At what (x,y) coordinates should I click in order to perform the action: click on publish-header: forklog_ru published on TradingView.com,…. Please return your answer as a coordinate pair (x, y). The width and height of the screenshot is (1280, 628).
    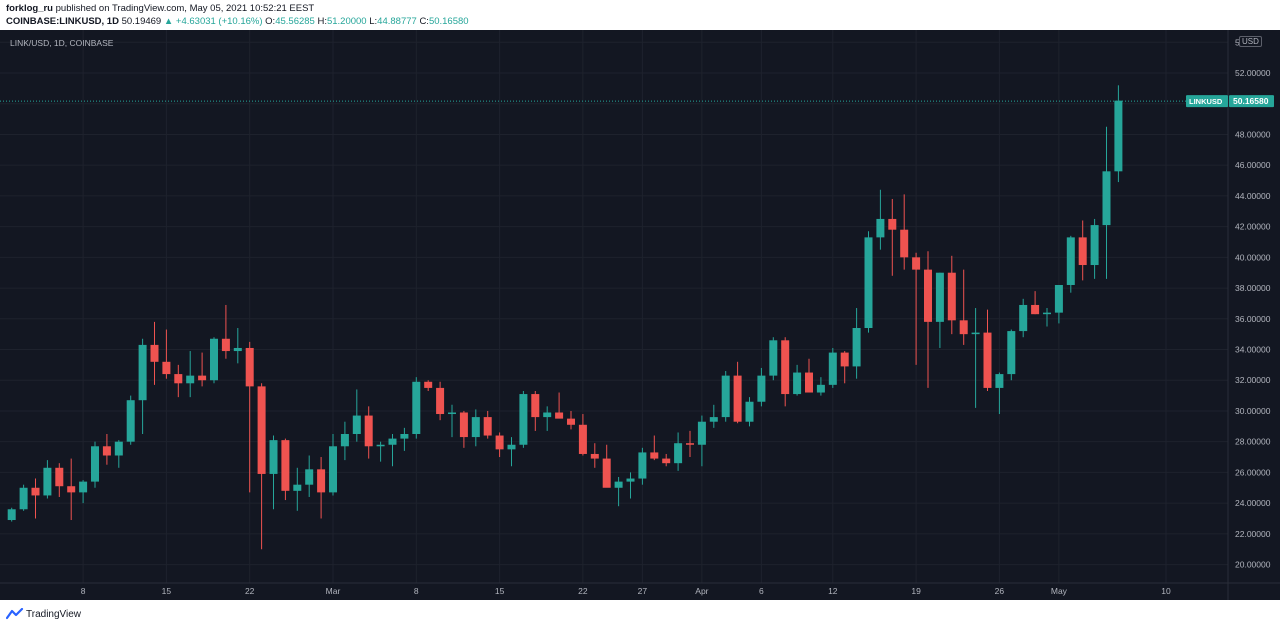
    Looking at the image, I should click on (640, 15).